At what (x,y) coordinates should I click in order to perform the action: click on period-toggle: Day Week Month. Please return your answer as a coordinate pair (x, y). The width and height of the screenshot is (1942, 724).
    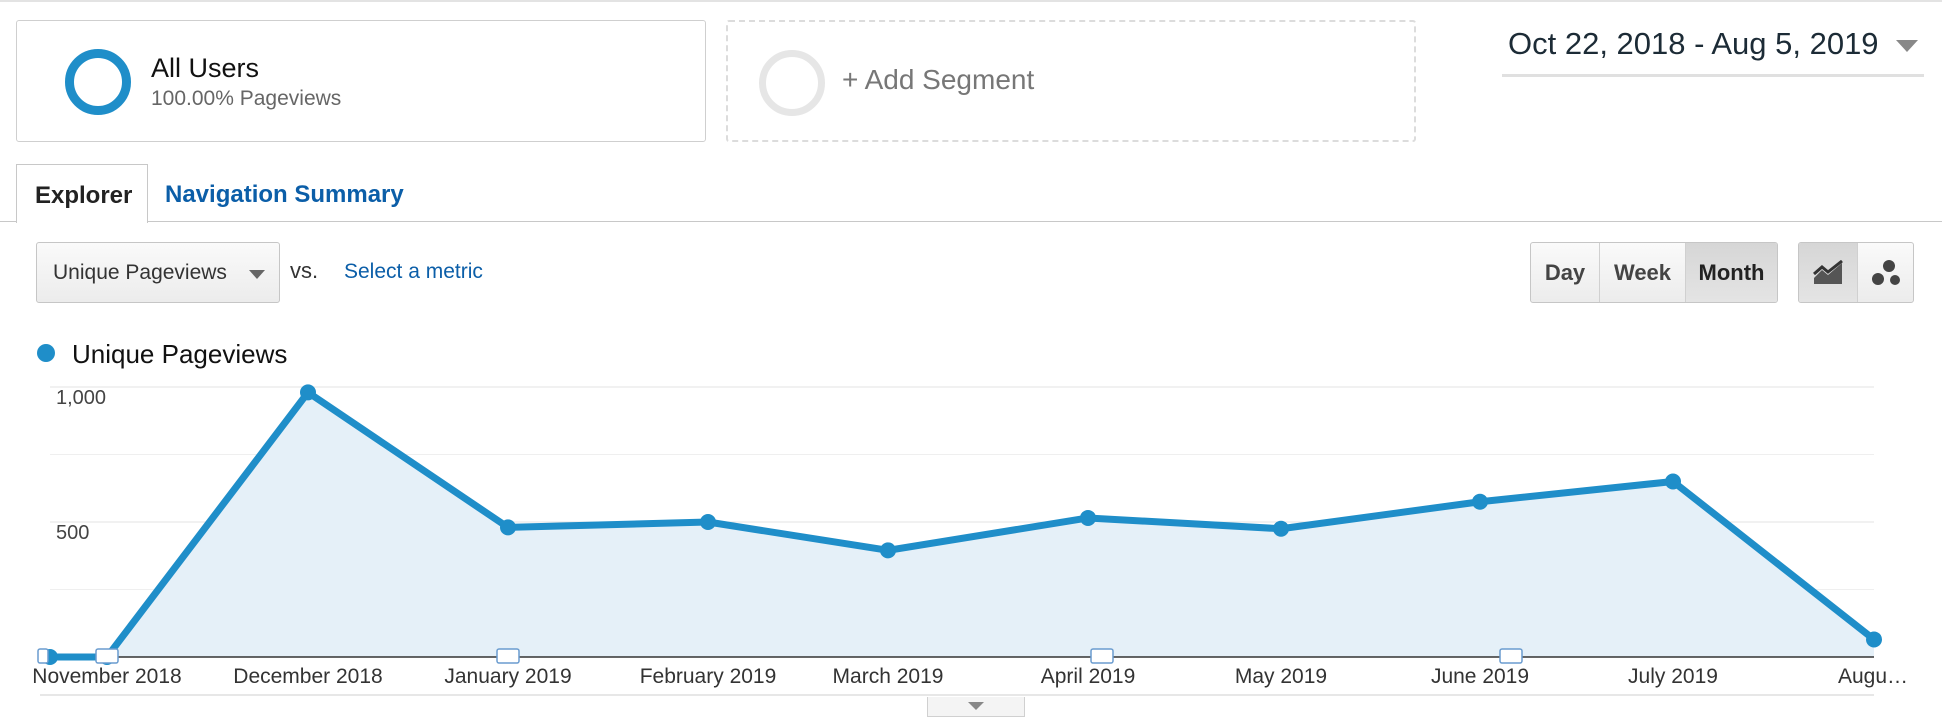
    Looking at the image, I should click on (1654, 272).